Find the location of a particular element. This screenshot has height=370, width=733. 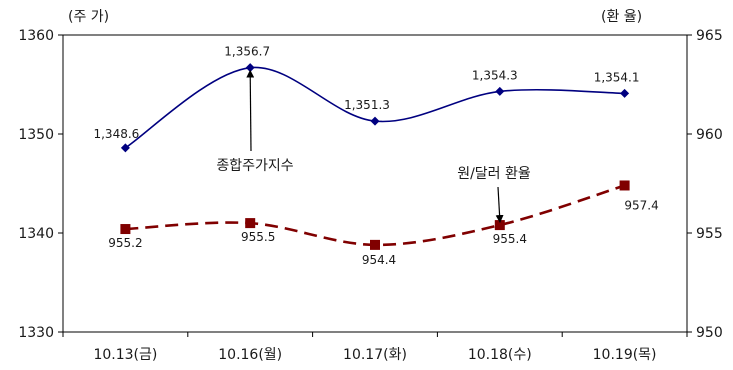

series-1-data-label: 1,348.6 is located at coordinates (116, 134).